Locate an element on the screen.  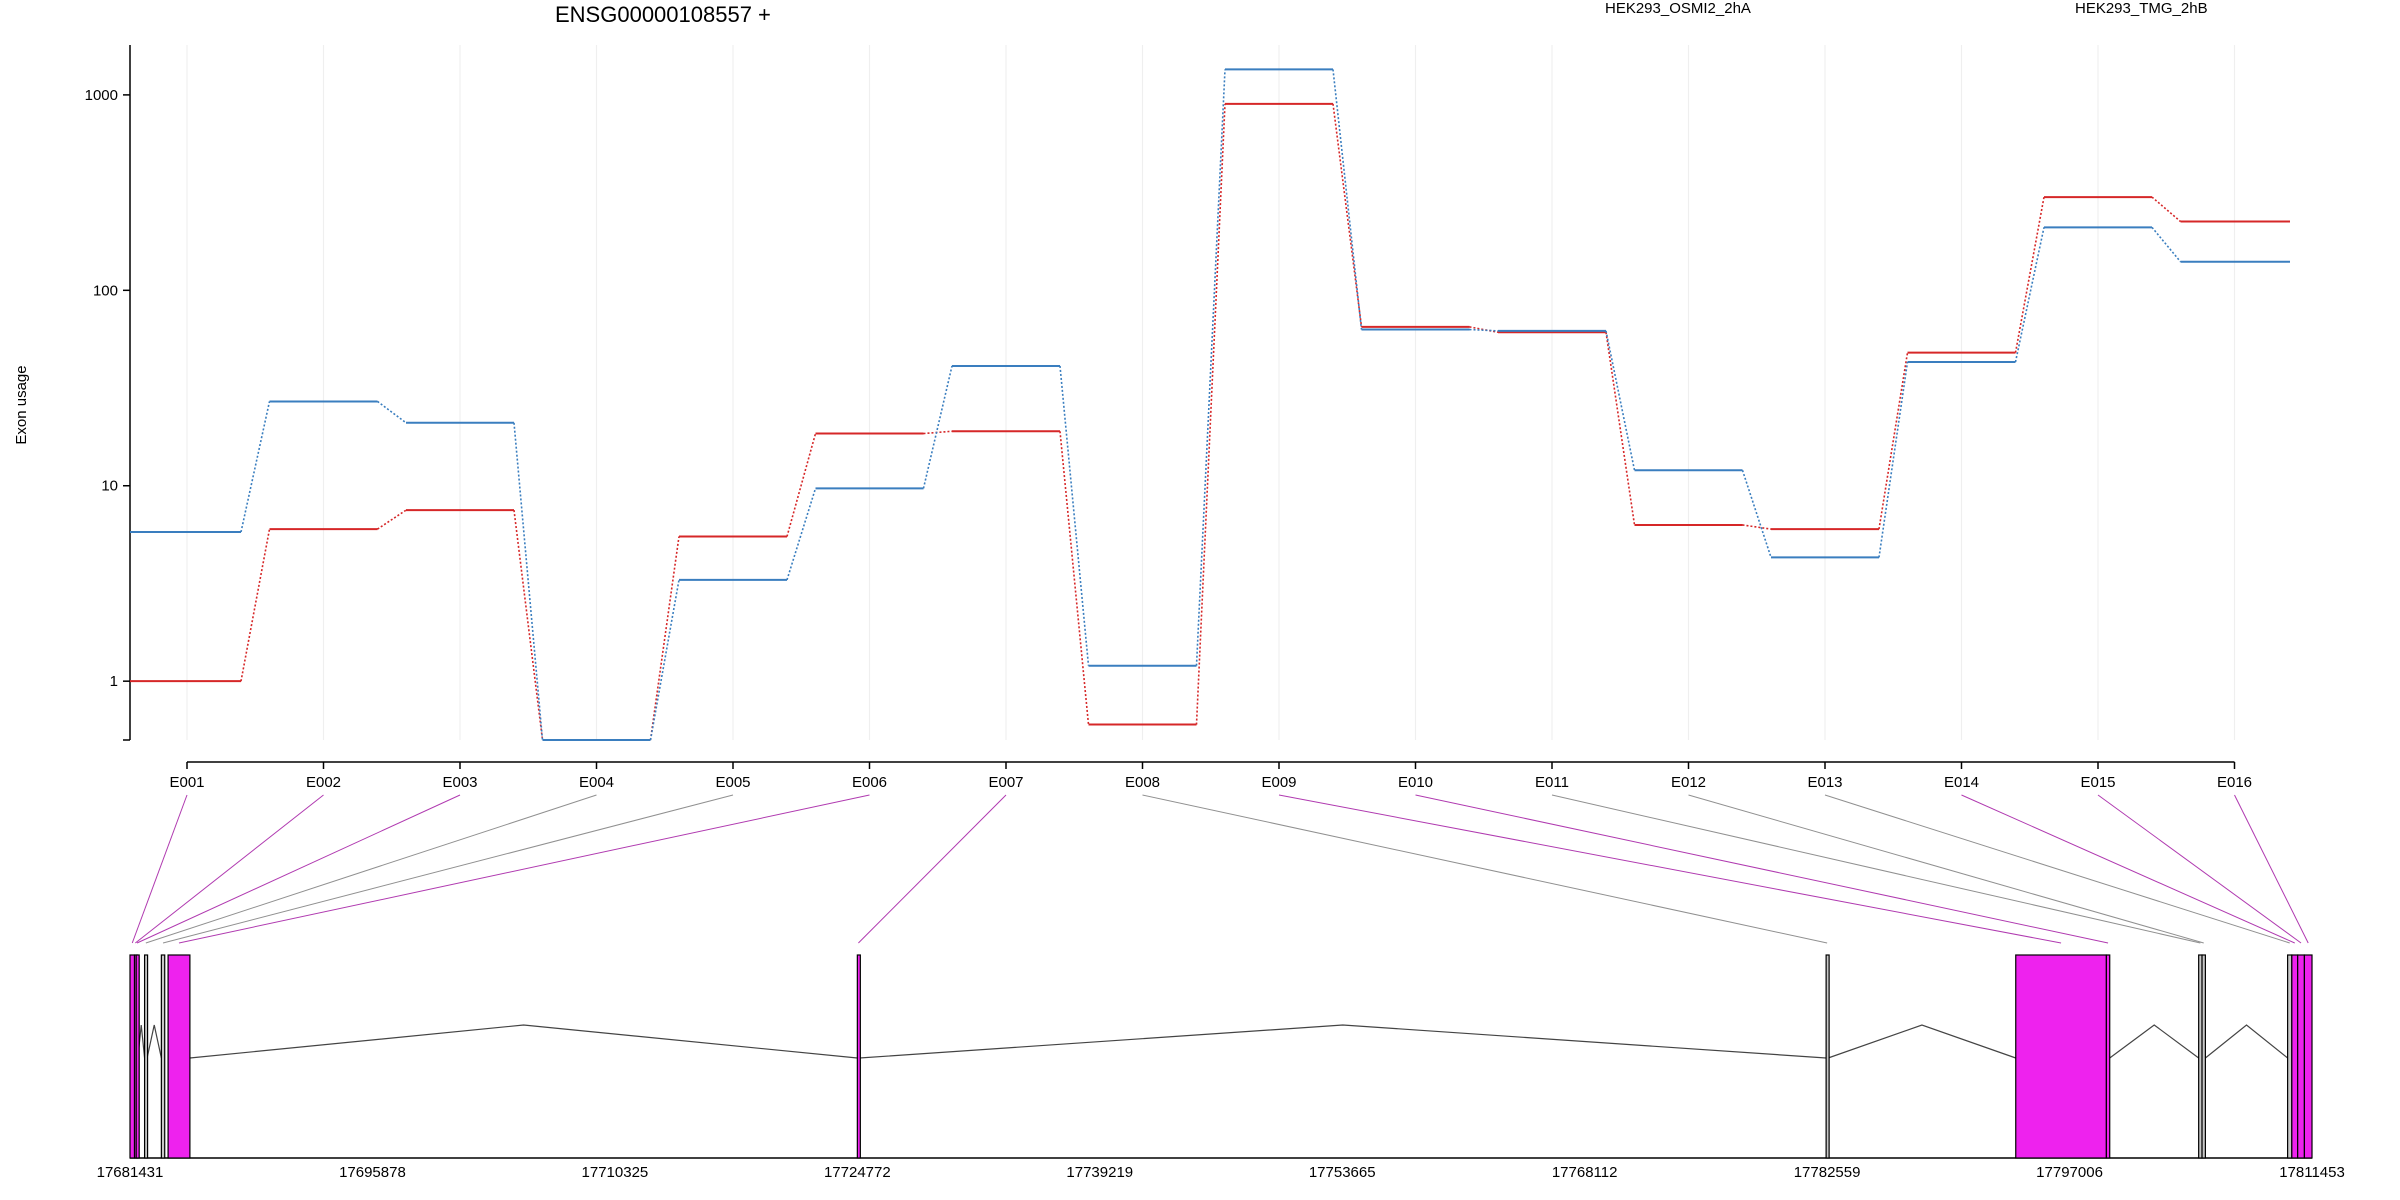
x-tick-label: E010 is located at coordinates (1415, 782).